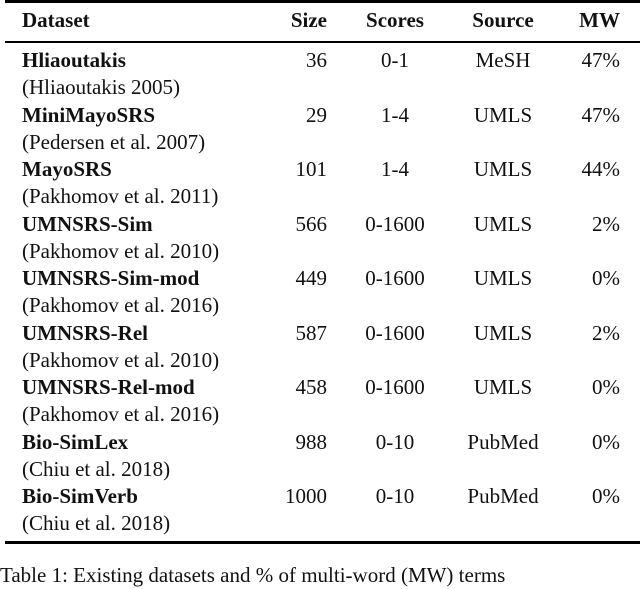  What do you see at coordinates (120, 196) in the screenshot?
I see `dataset-citation: (Pakhomov et al. 2011)` at bounding box center [120, 196].